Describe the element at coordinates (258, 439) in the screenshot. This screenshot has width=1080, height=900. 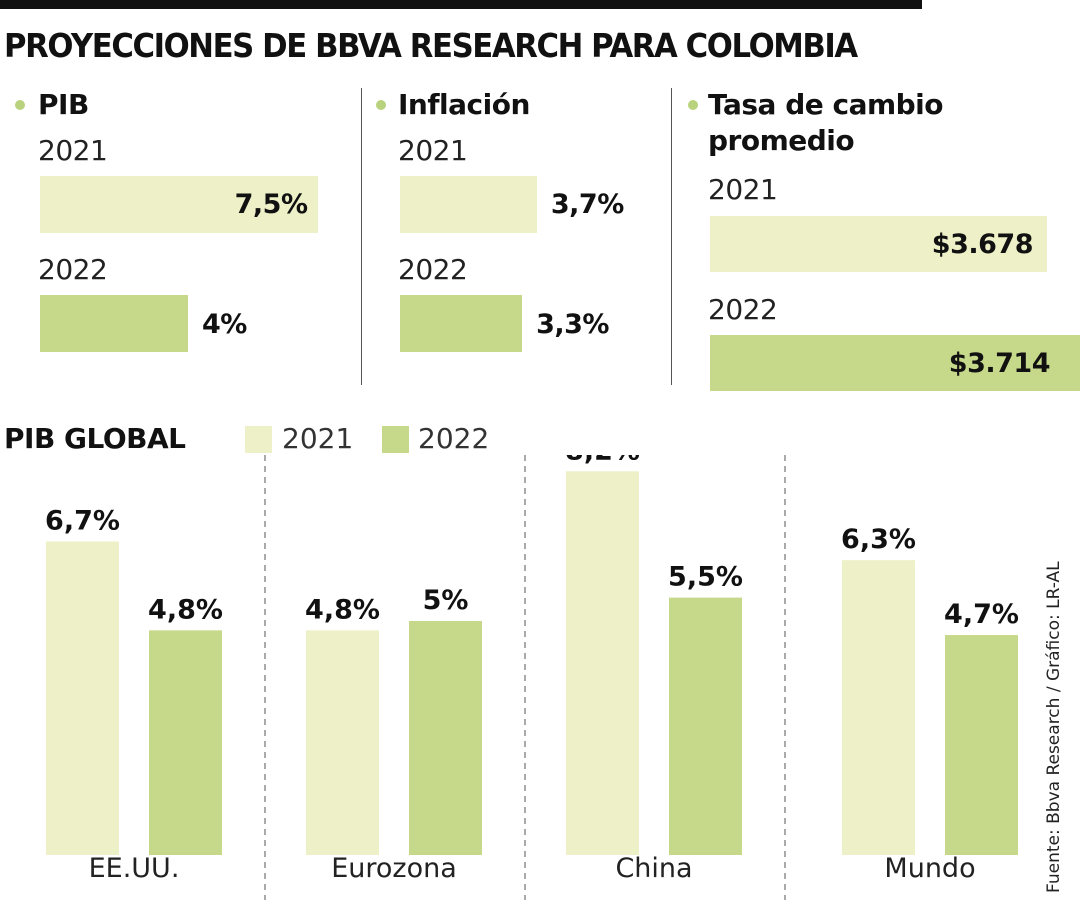
I see `legend-swatch-2021` at that location.